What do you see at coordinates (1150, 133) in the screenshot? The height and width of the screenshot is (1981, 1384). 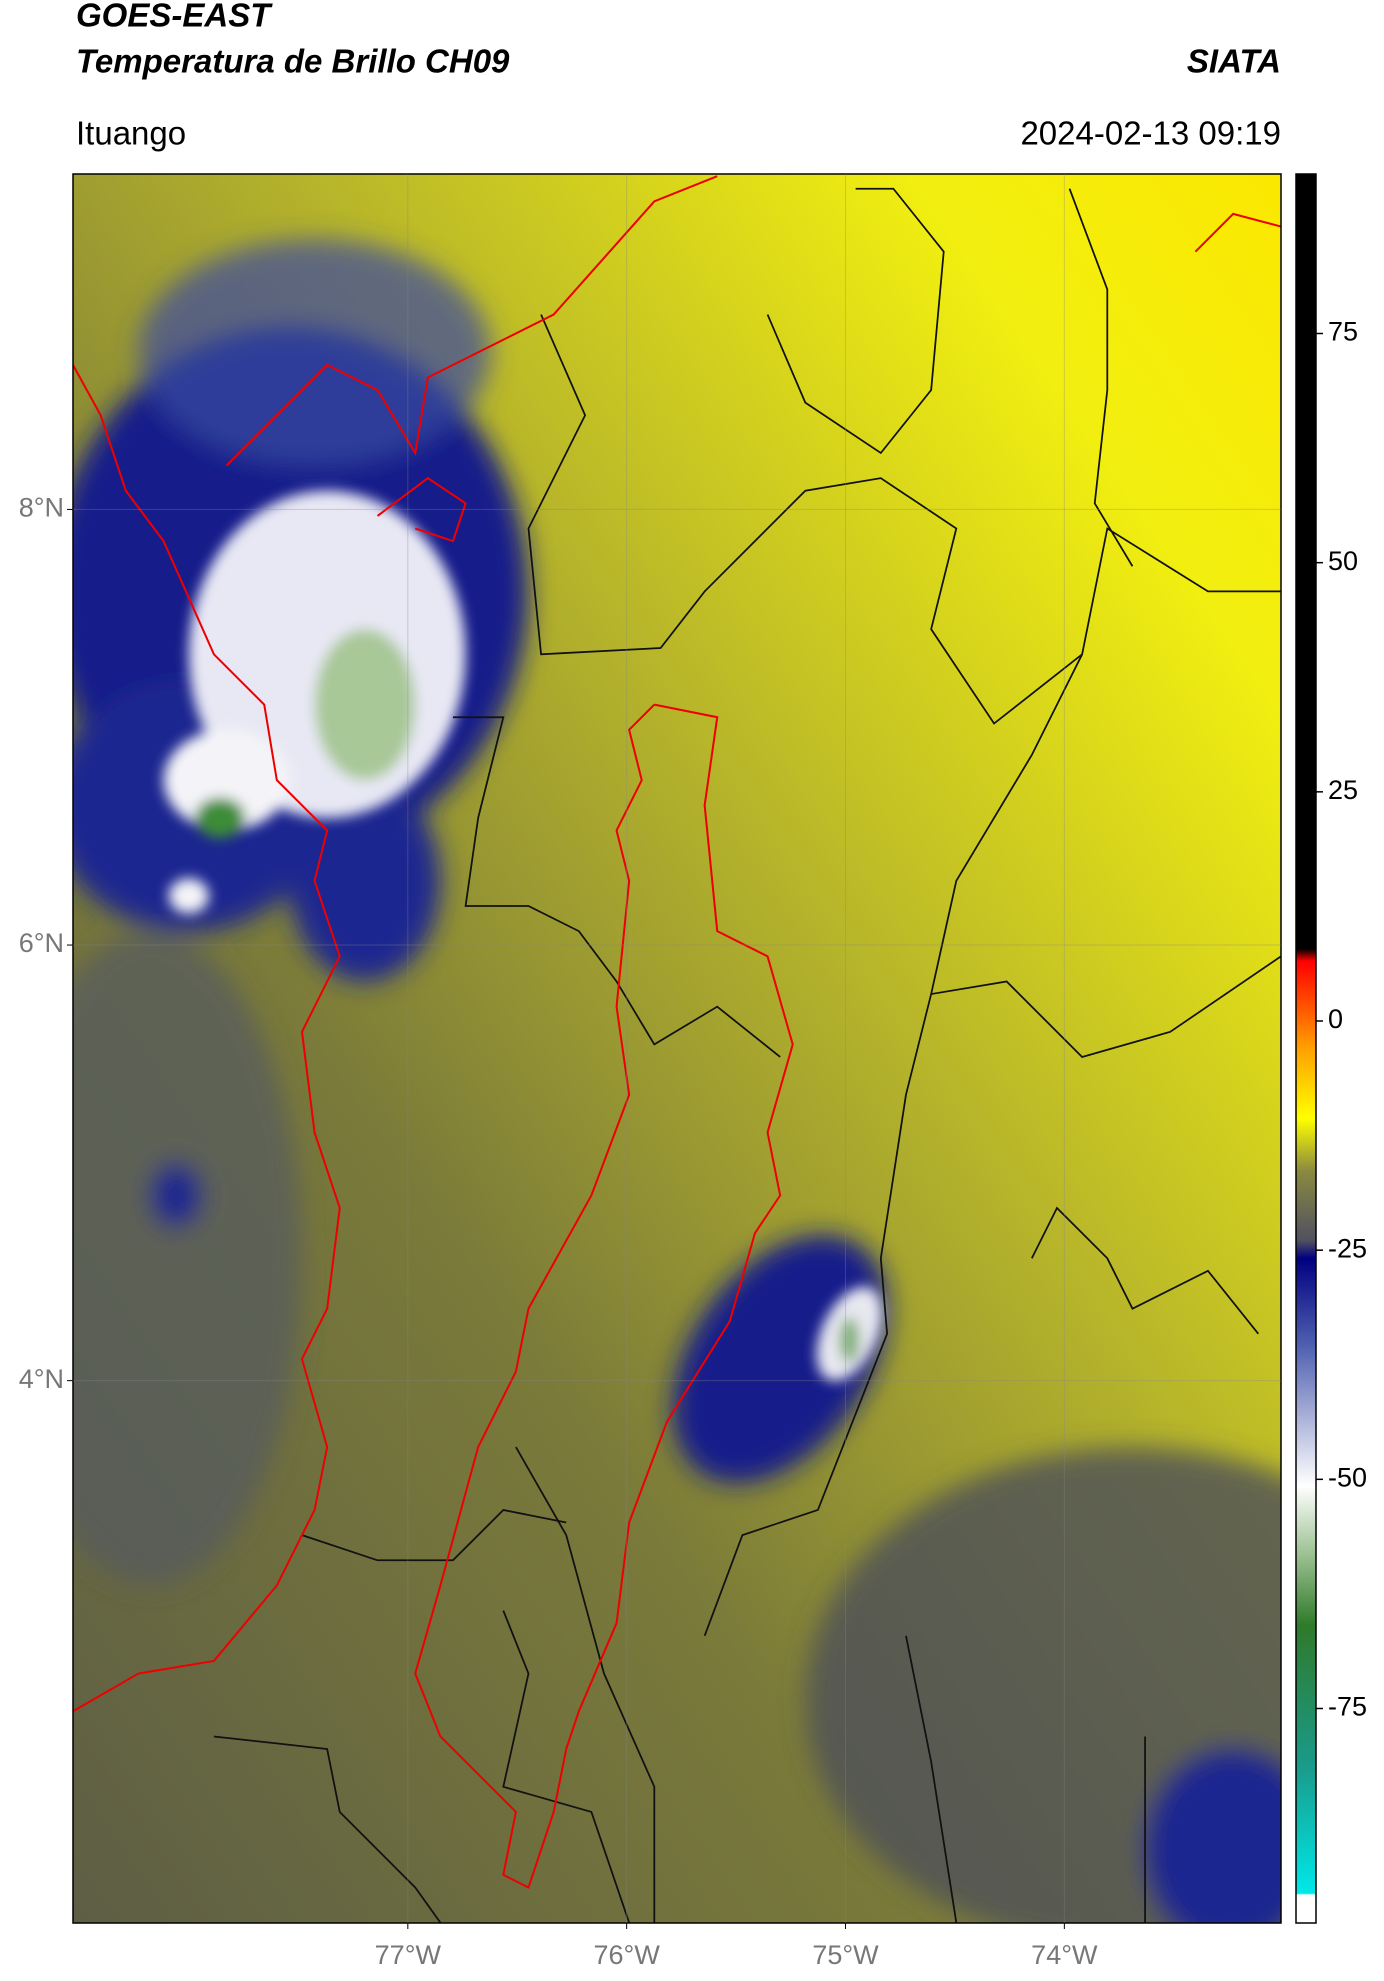 I see `datetime: 2024-02-13 09:19` at bounding box center [1150, 133].